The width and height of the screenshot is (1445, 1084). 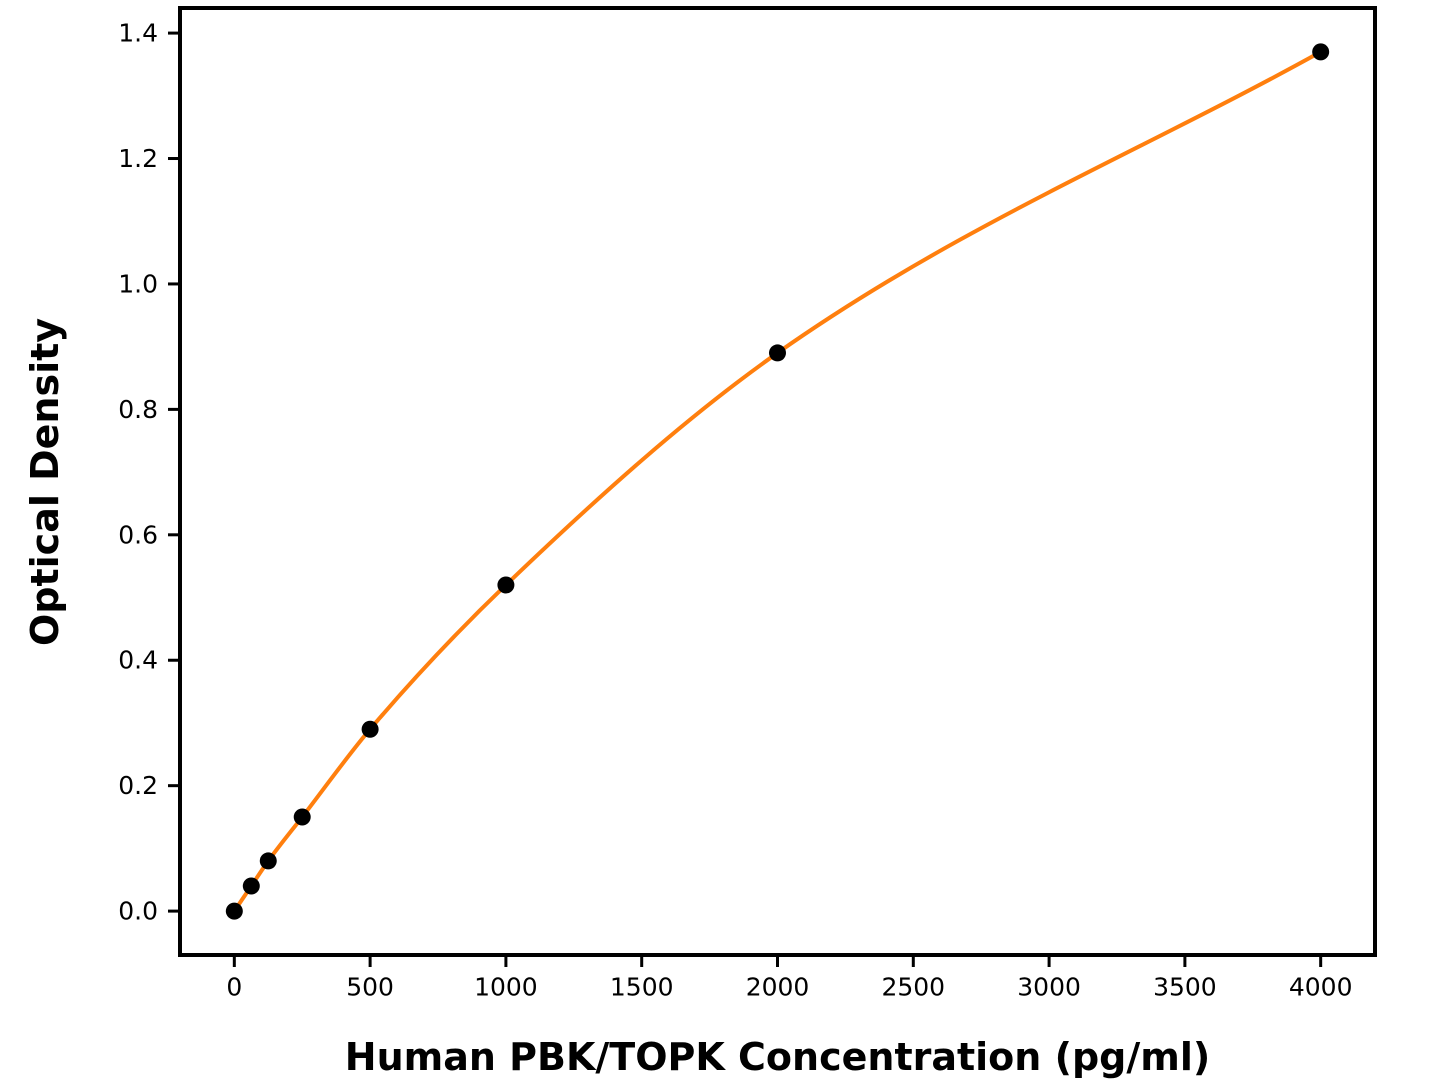 What do you see at coordinates (778, 986) in the screenshot?
I see `x-tick-label: 2000` at bounding box center [778, 986].